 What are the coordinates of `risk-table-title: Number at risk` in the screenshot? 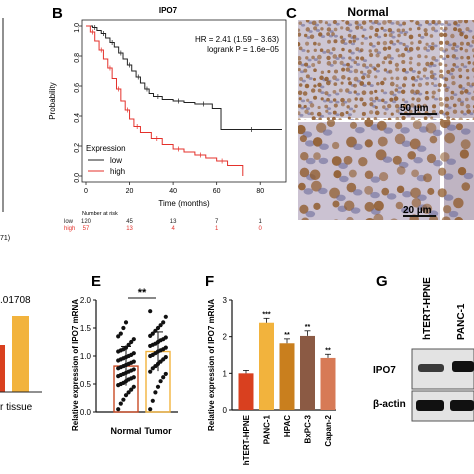 It's located at (100, 214).